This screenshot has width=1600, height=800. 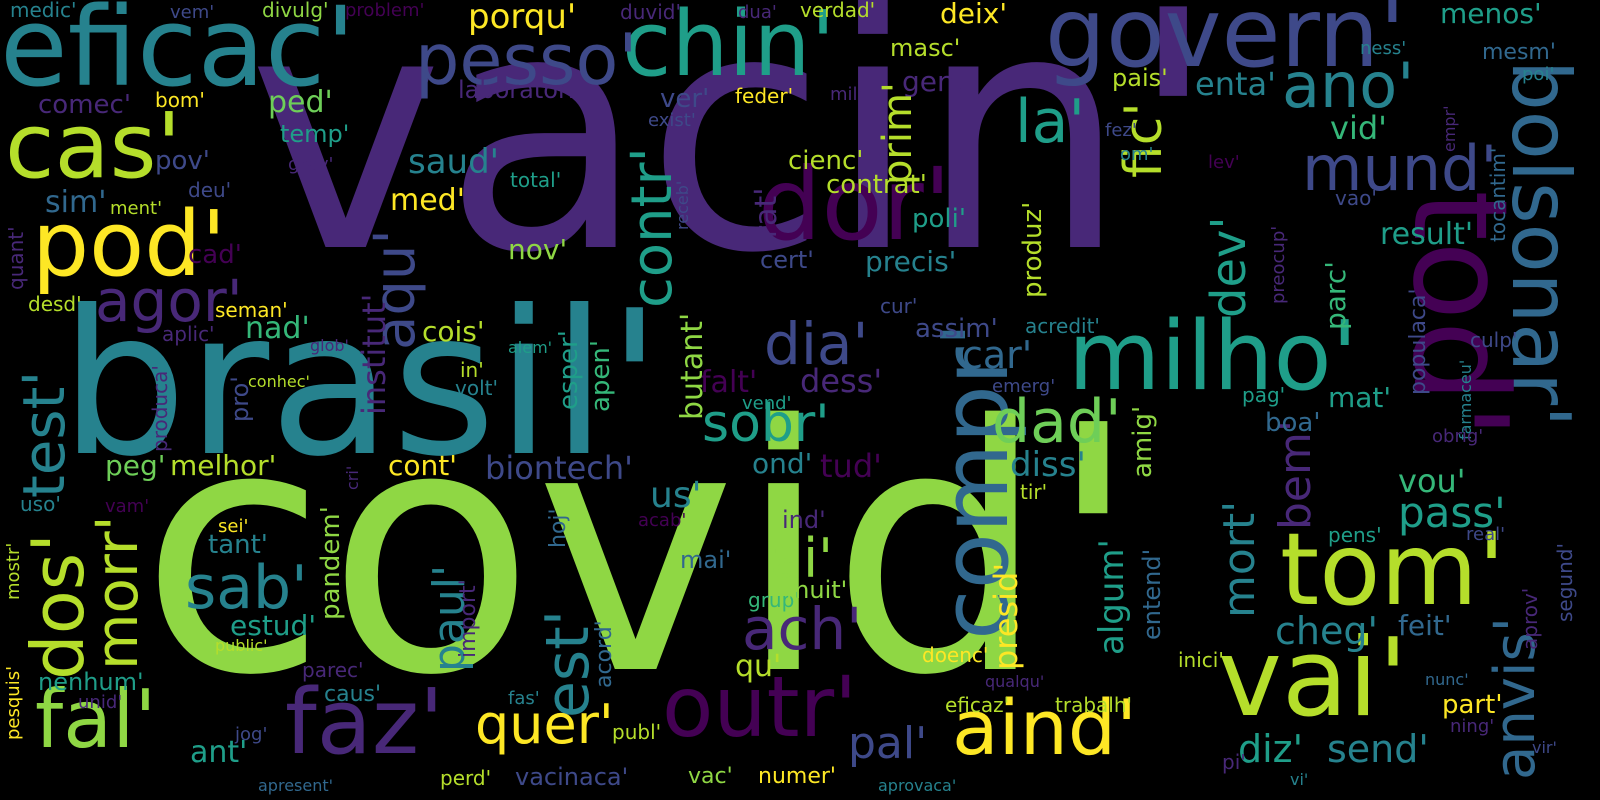 I want to click on word: divulg', so click(x=295, y=11).